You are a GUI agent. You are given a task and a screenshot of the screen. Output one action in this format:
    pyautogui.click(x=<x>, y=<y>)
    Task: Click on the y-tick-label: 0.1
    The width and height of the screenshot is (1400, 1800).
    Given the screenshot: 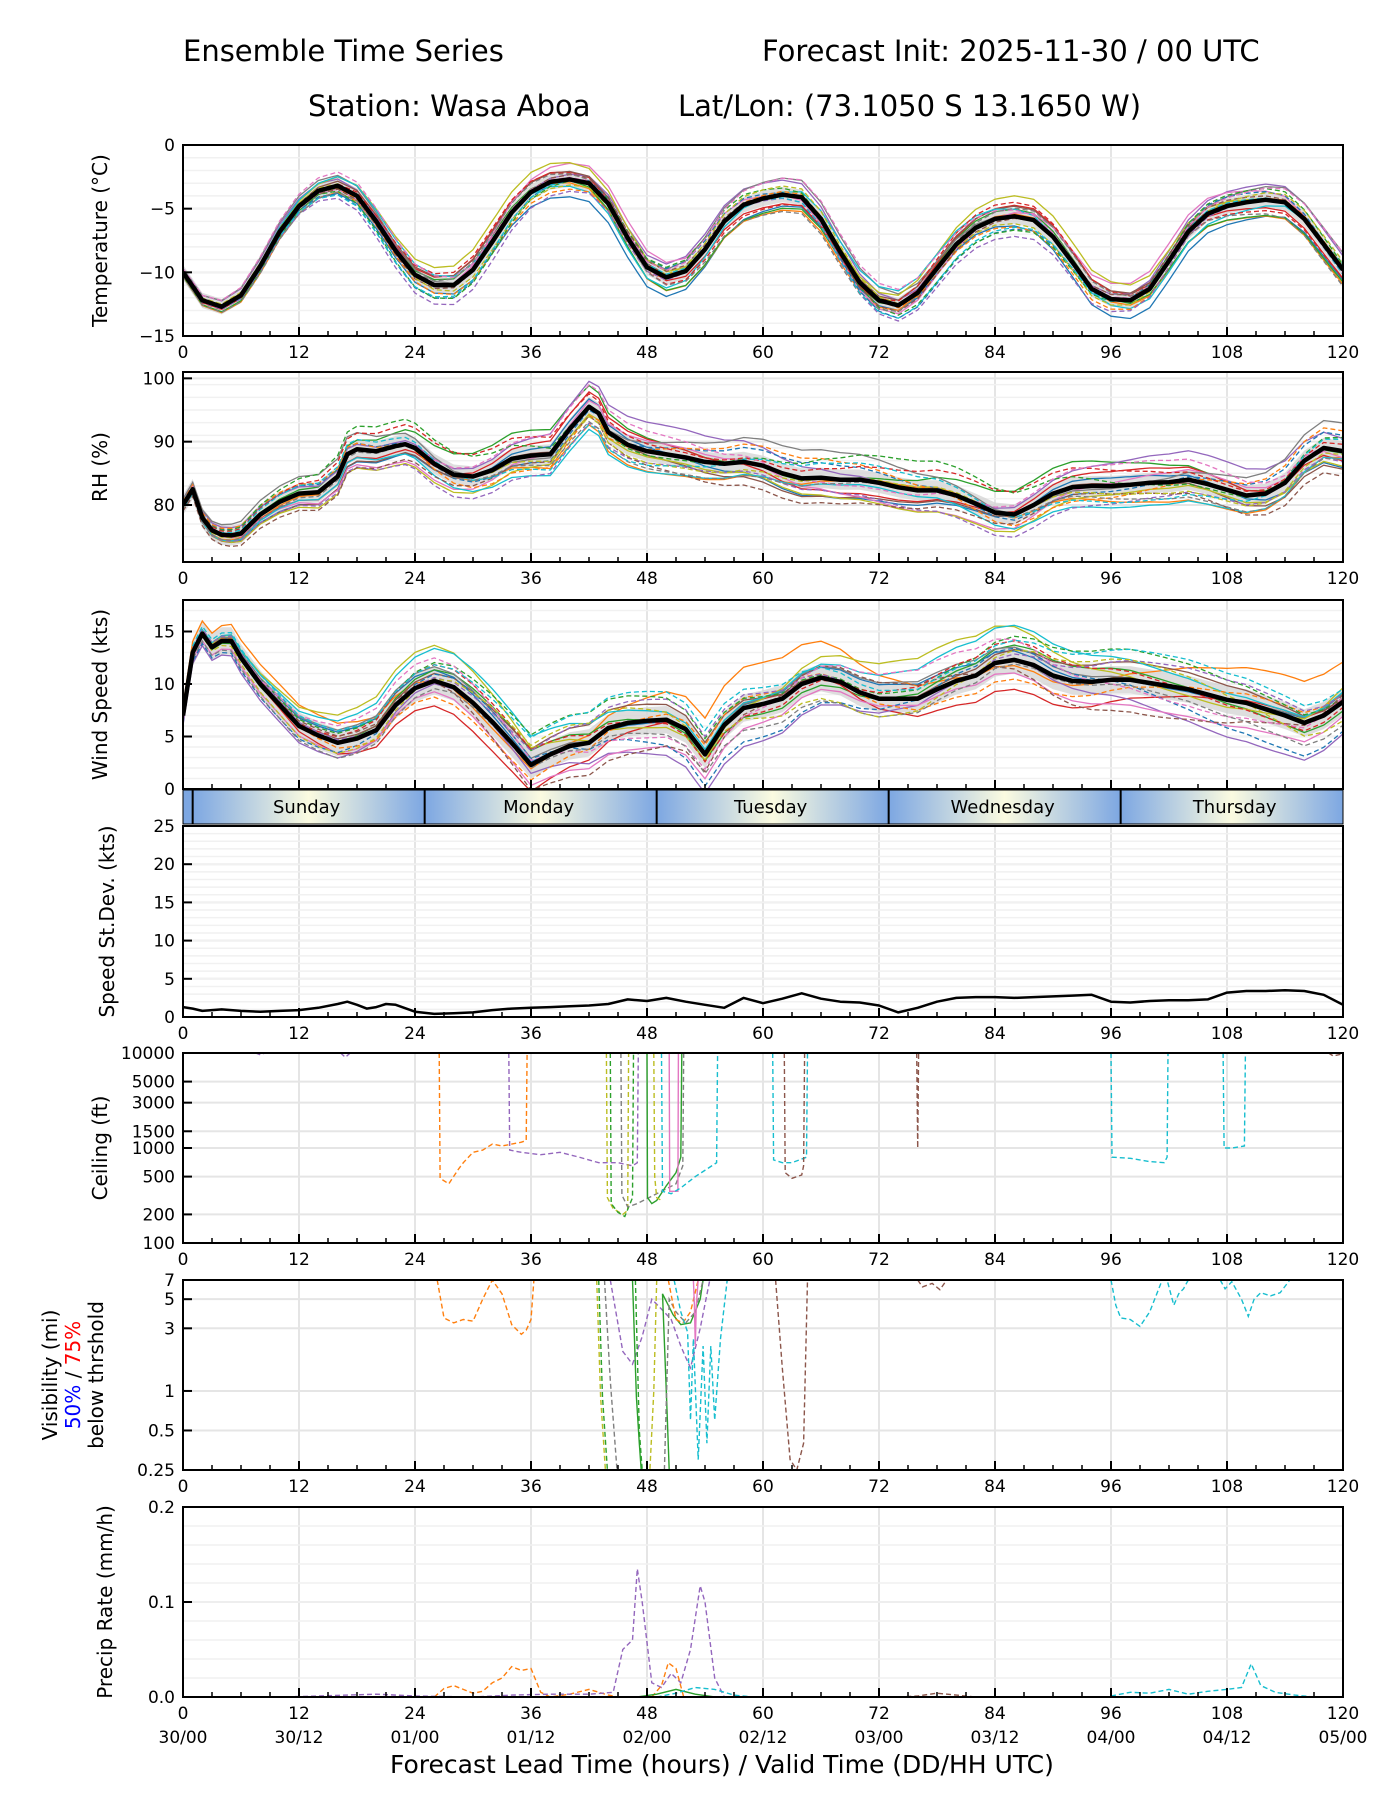 What is the action you would take?
    pyautogui.click(x=161, y=1603)
    